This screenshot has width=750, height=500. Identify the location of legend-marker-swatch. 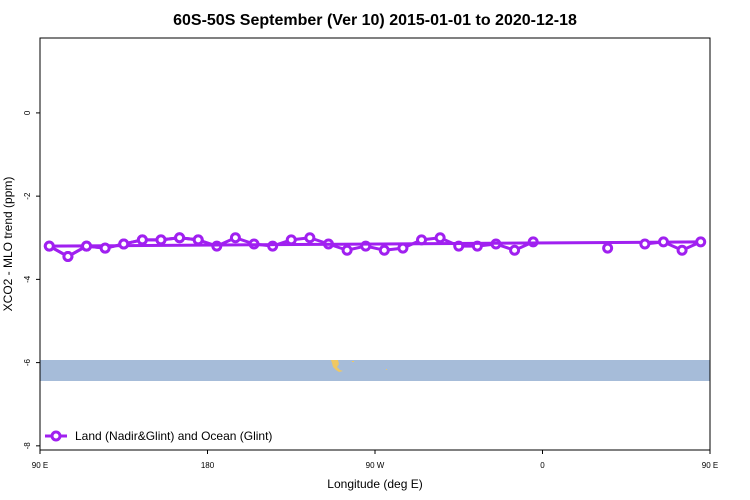
(56, 436).